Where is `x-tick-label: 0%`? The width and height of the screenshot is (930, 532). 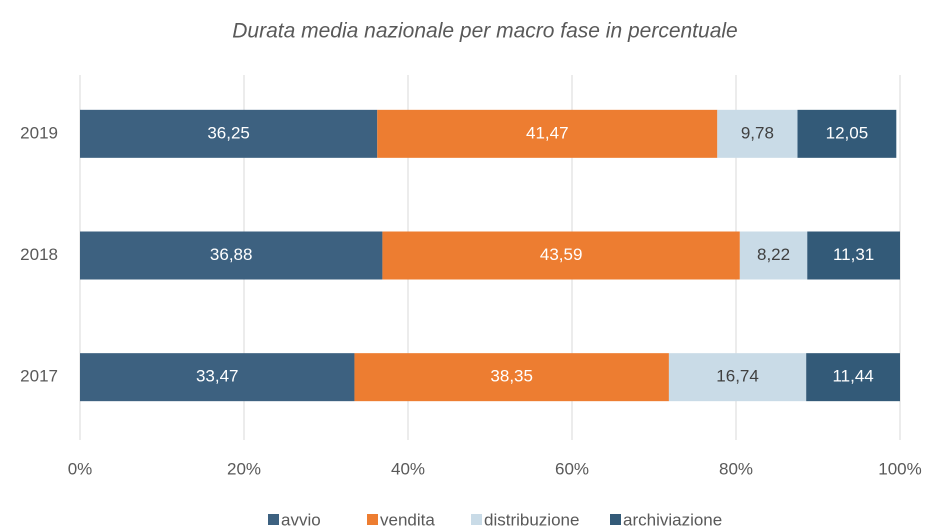 x-tick-label: 0% is located at coordinates (80, 468).